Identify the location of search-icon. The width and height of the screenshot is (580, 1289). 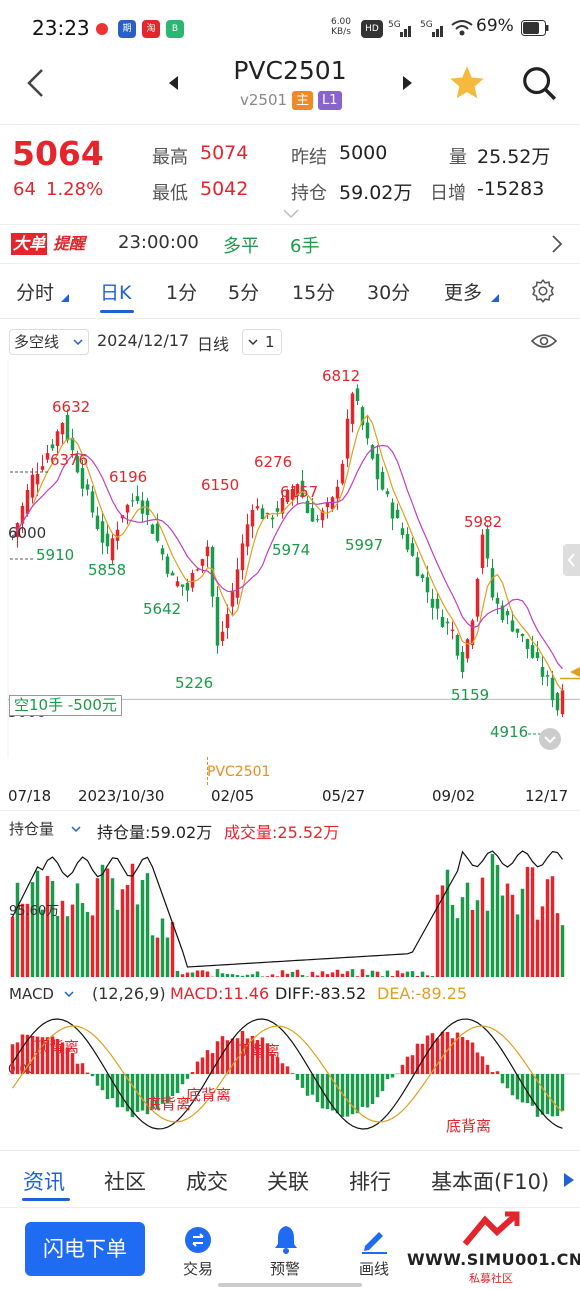
(539, 83).